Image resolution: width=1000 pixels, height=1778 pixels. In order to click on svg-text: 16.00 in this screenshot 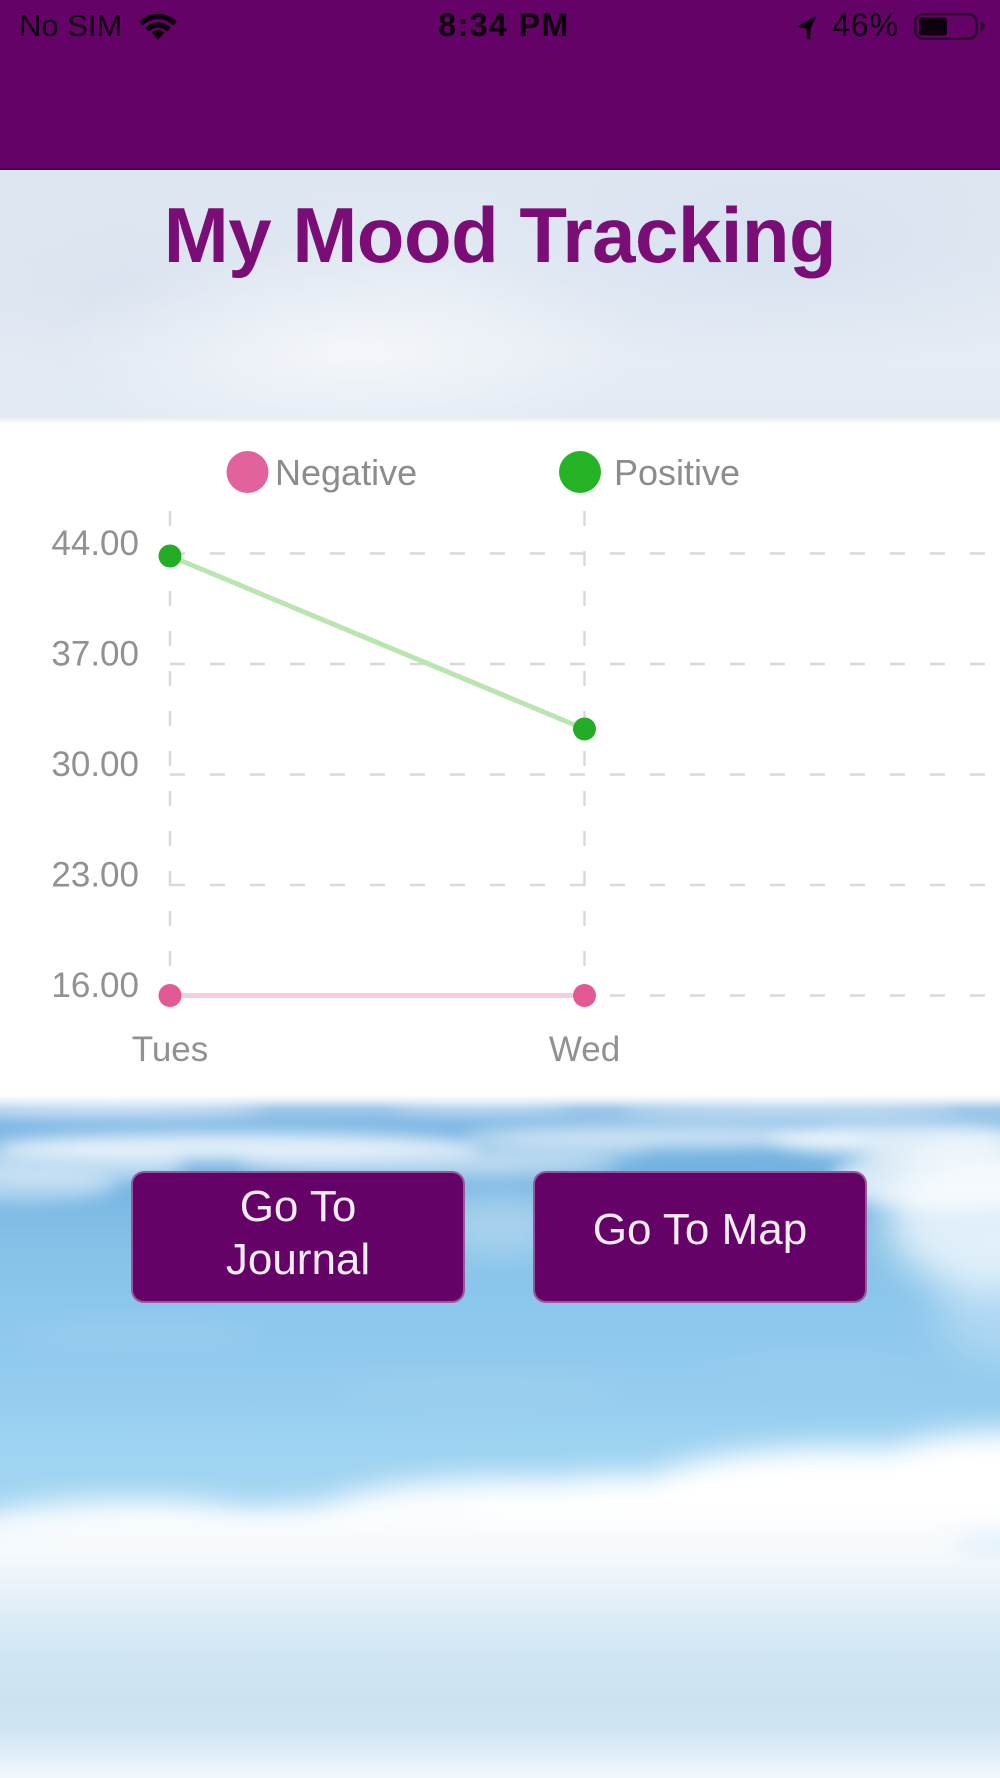, I will do `click(95, 985)`.